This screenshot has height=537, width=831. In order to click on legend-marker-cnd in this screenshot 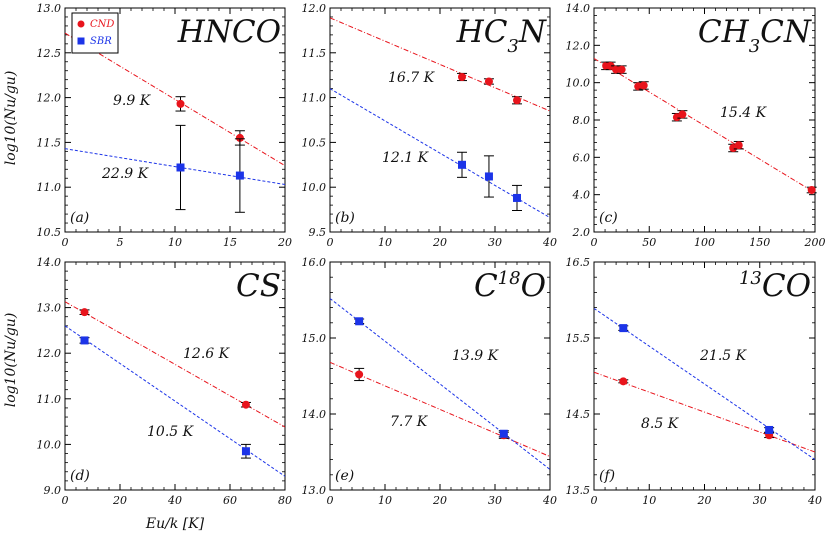, I will do `click(81, 24)`.